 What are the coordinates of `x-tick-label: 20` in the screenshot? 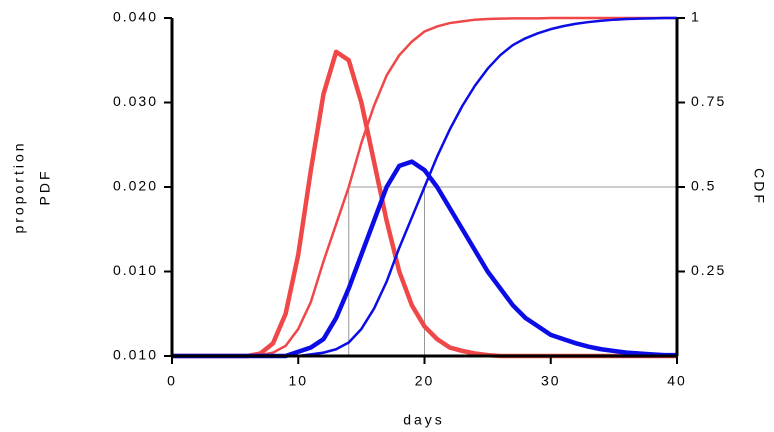 It's located at (425, 381).